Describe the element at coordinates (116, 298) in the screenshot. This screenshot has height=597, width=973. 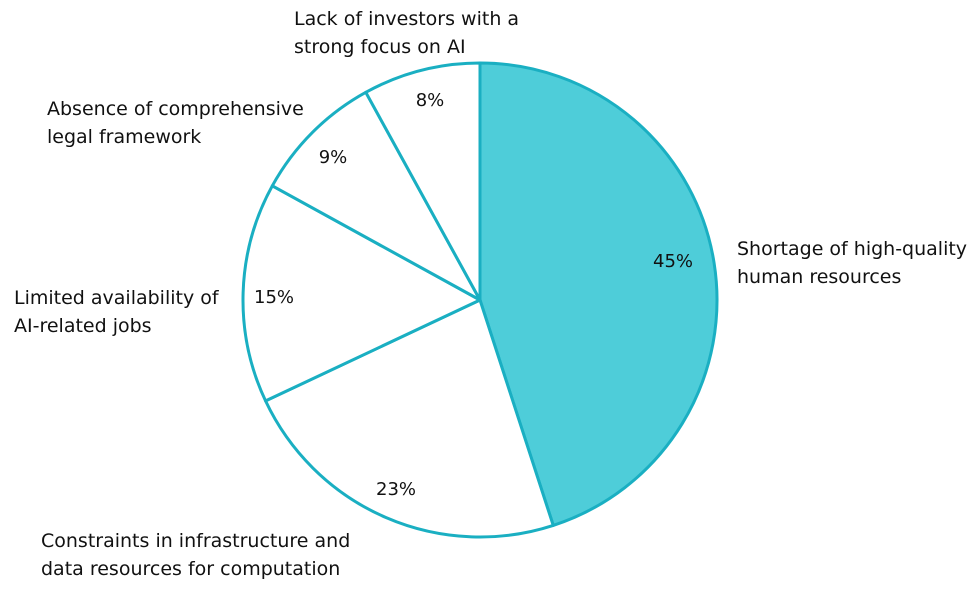
I see `label-line: Limited availability of` at that location.